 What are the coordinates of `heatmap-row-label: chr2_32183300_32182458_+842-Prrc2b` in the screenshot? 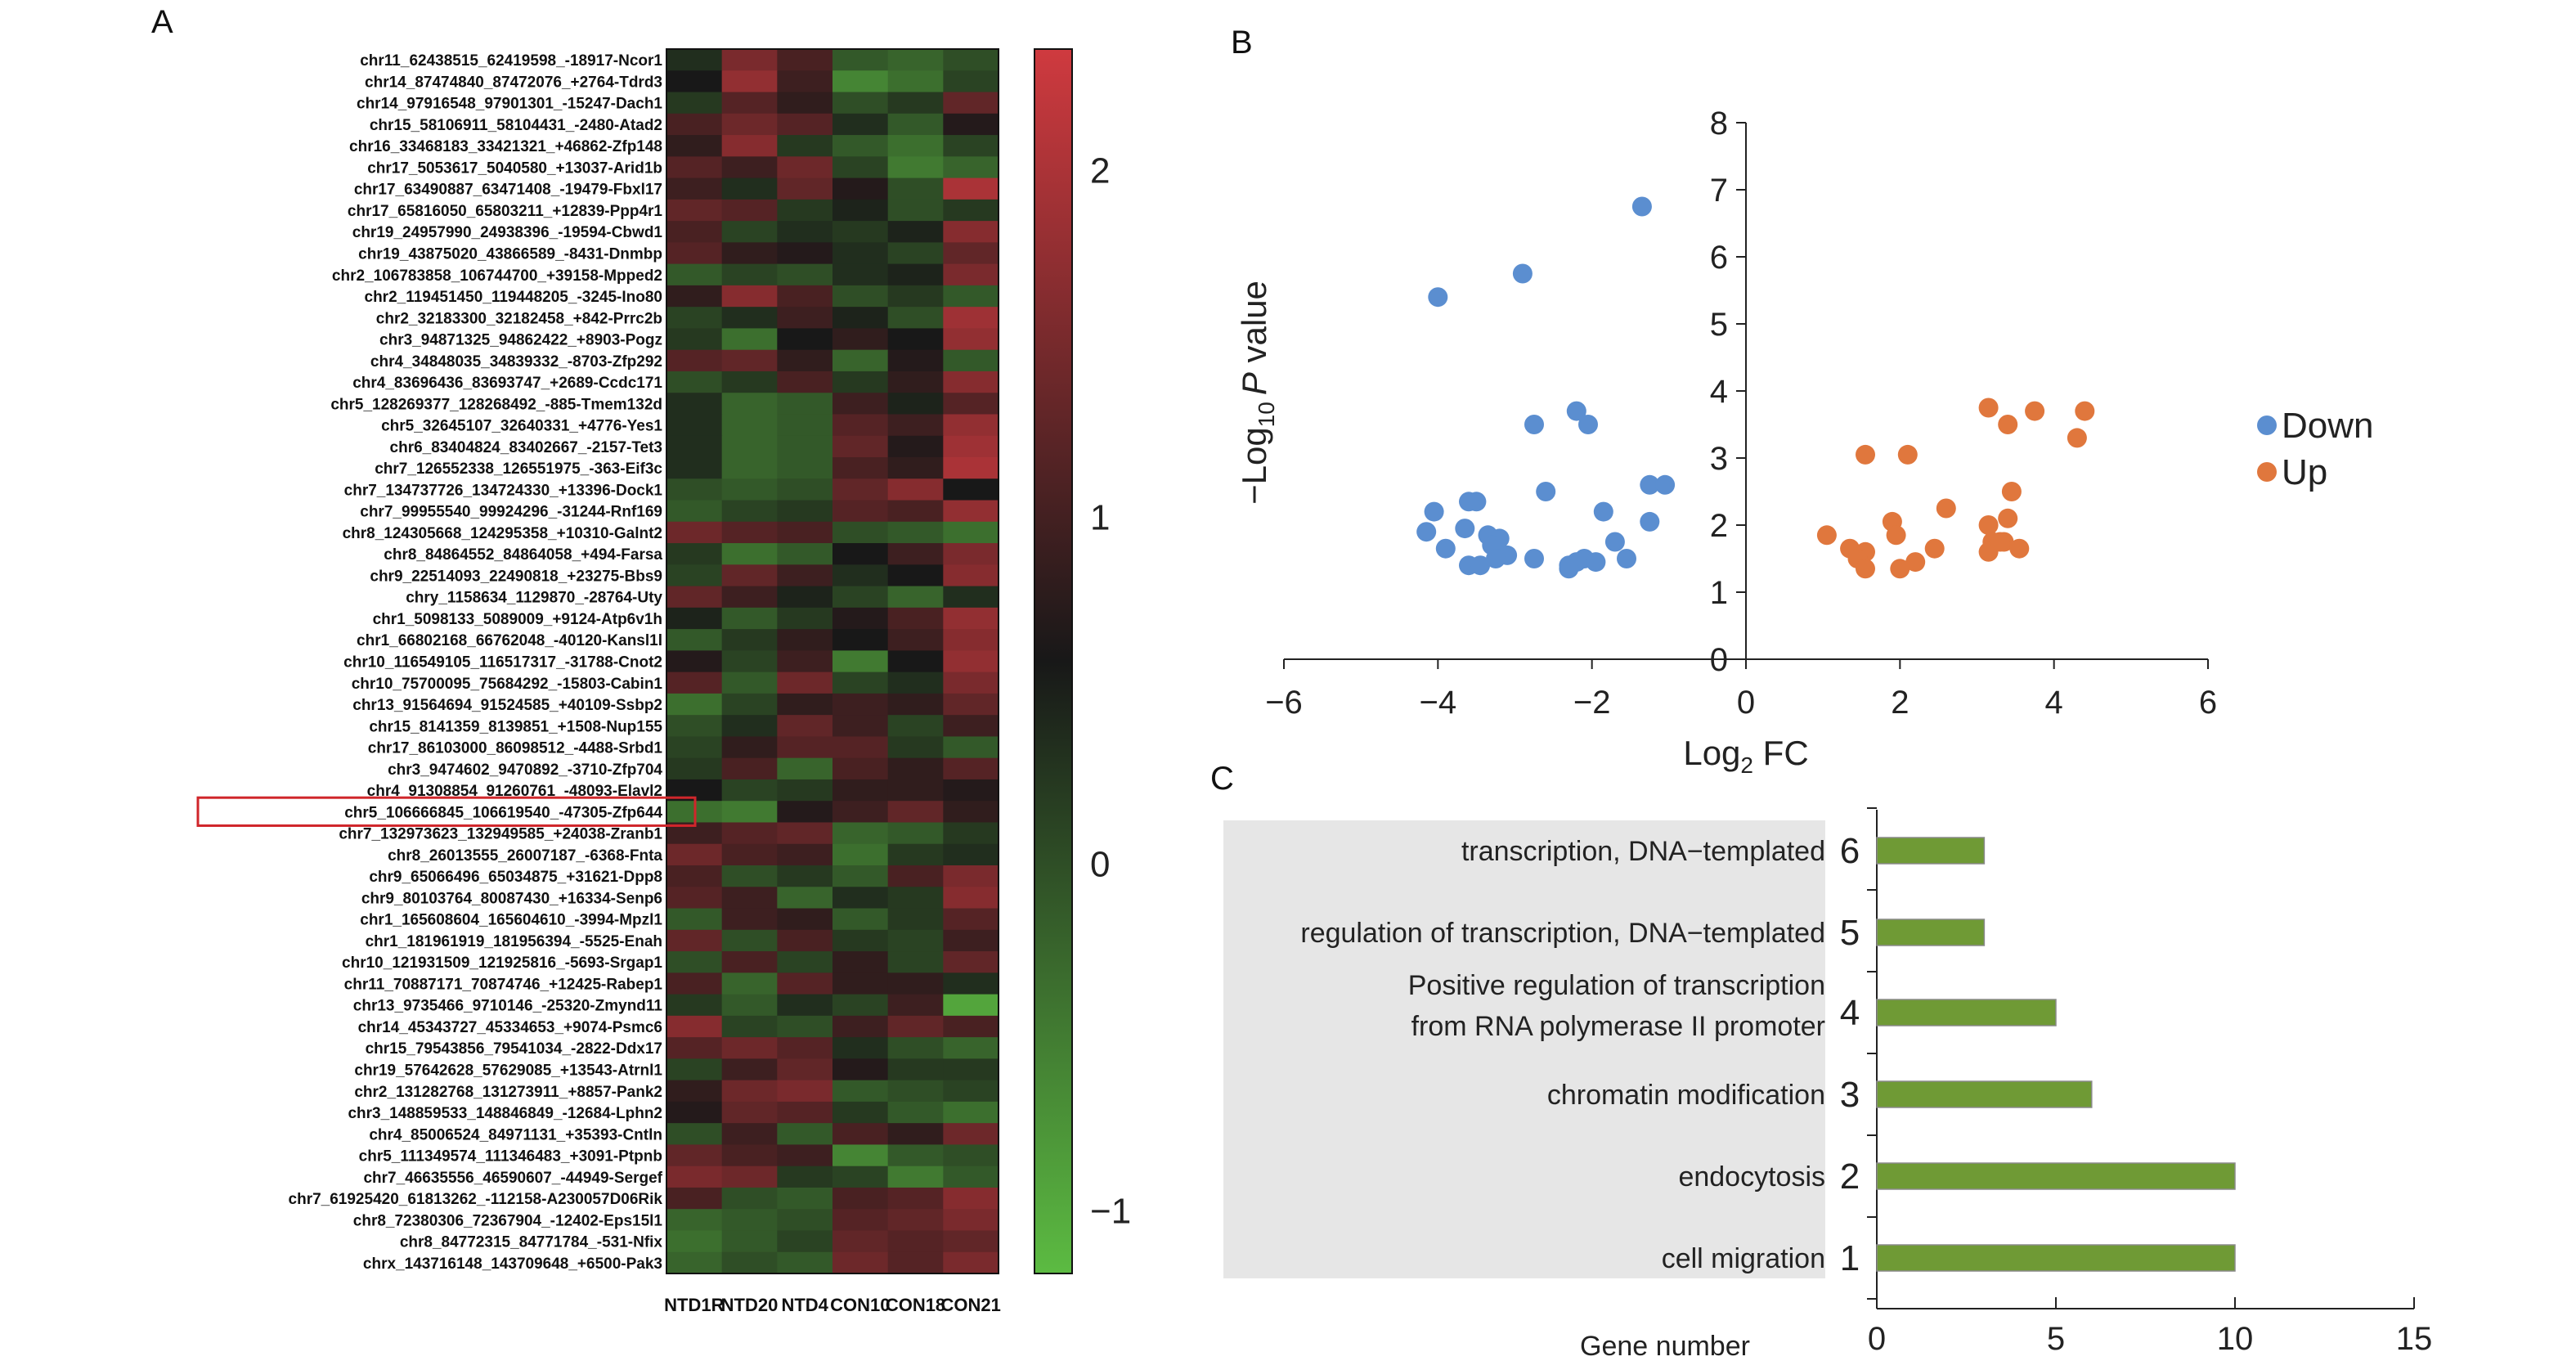 It's located at (519, 318).